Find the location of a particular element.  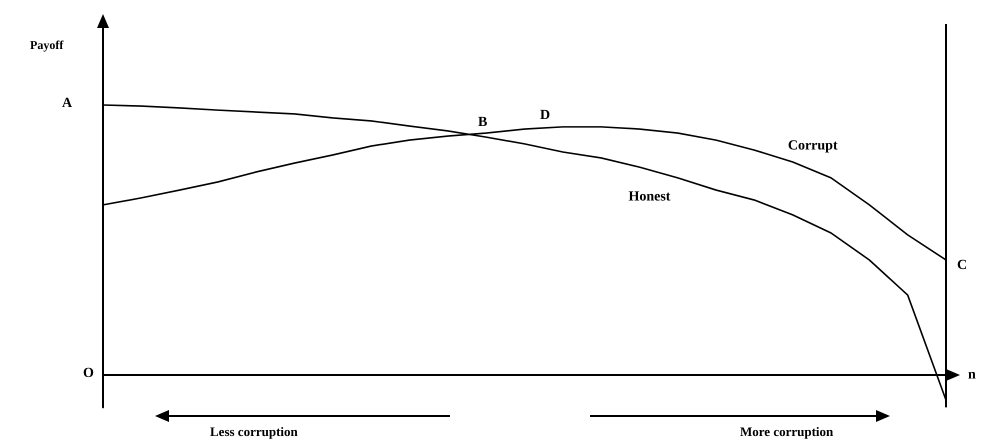

series-label: Honest is located at coordinates (649, 197).